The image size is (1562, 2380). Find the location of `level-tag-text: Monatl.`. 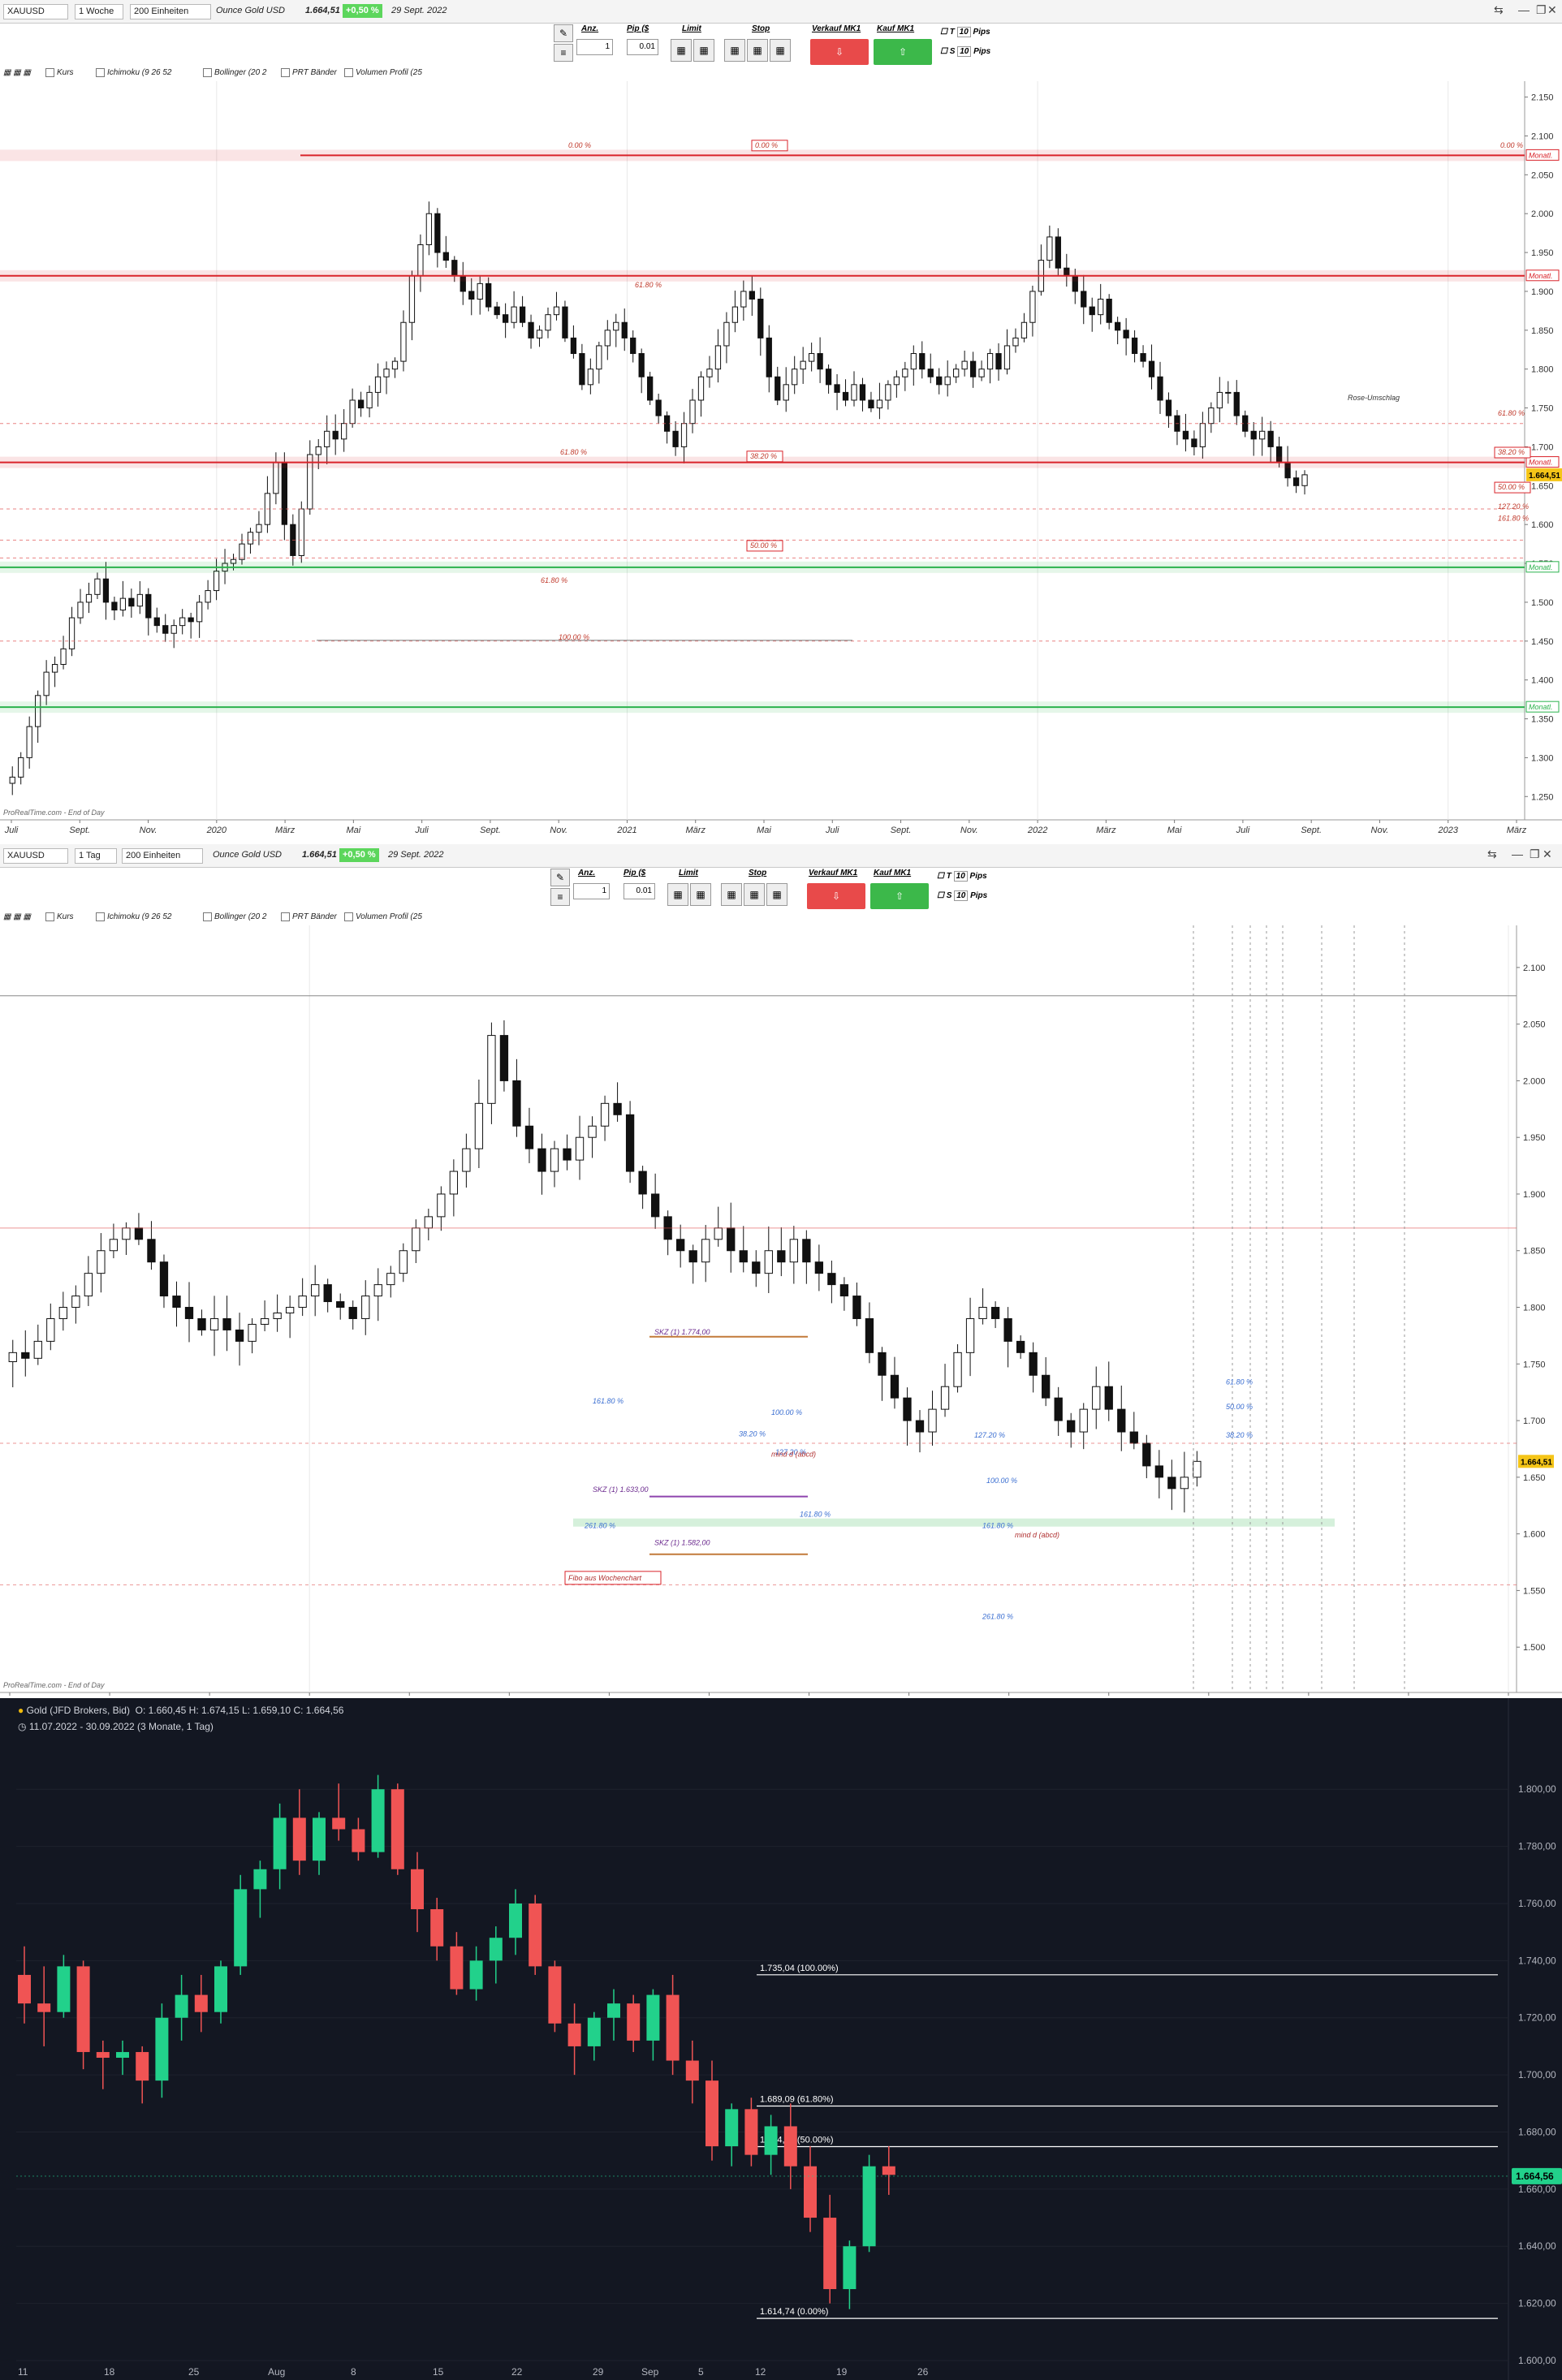

level-tag-text: Monatl. is located at coordinates (1541, 463).